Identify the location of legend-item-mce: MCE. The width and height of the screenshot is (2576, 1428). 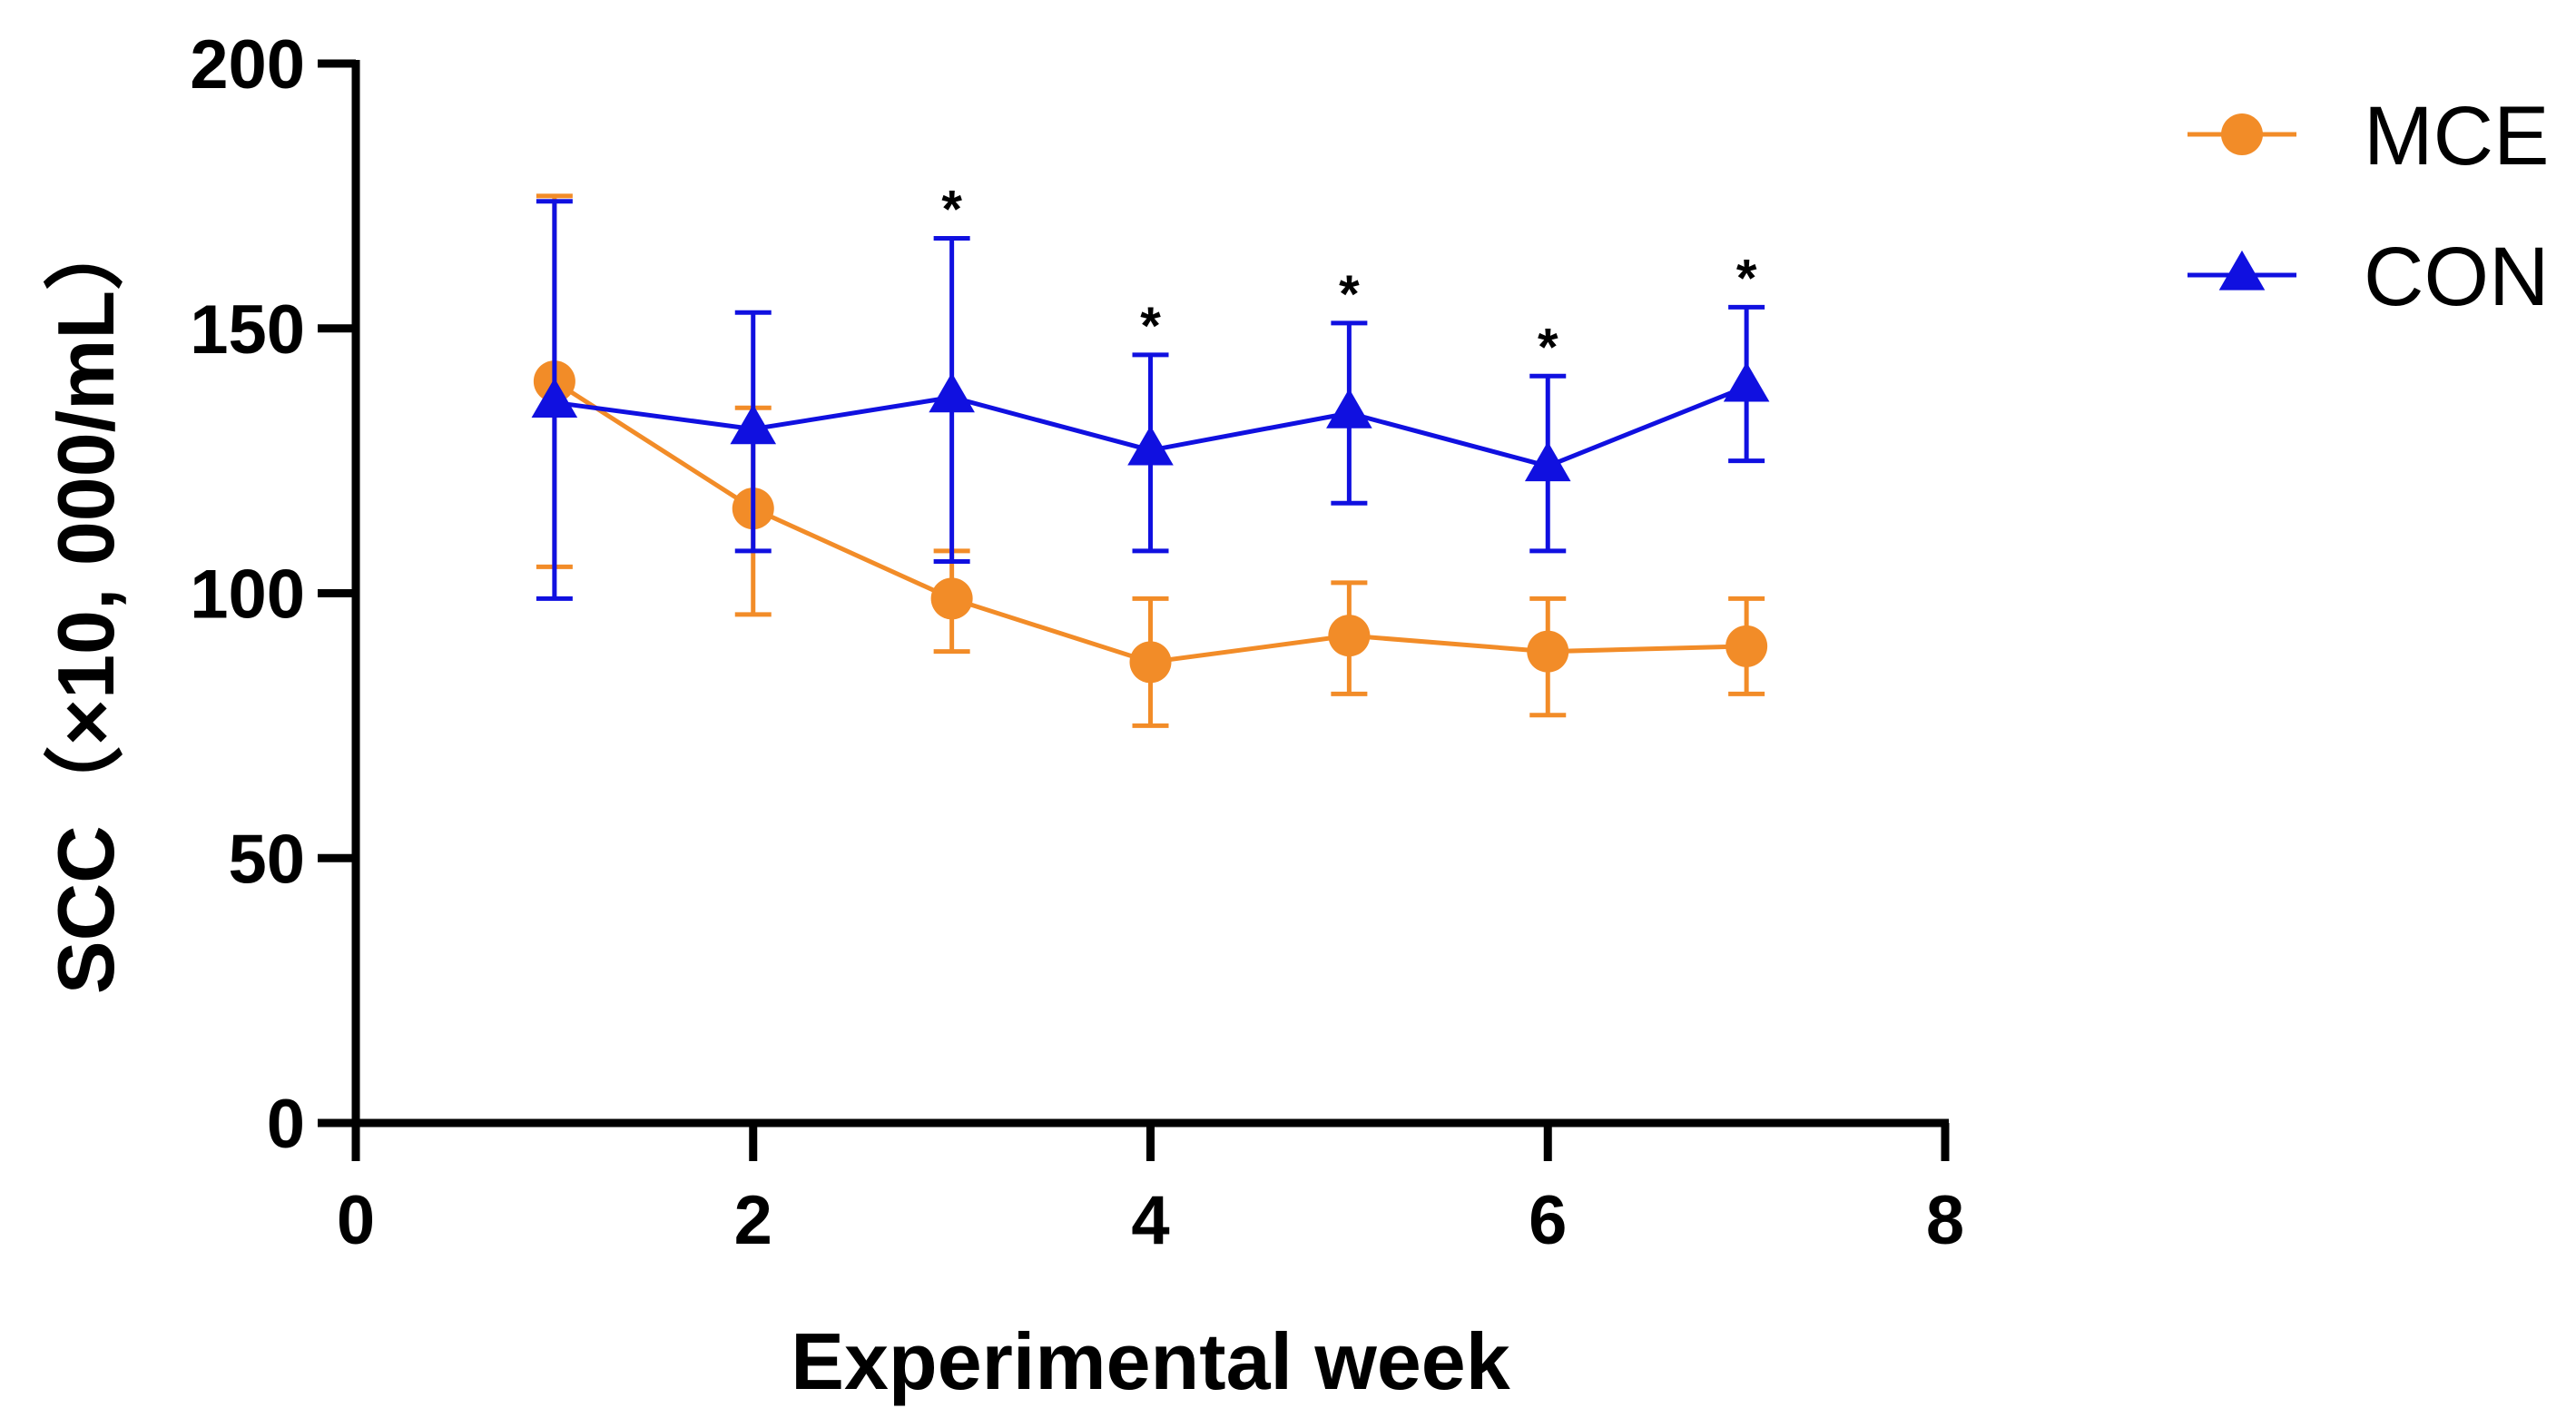
(2368, 136).